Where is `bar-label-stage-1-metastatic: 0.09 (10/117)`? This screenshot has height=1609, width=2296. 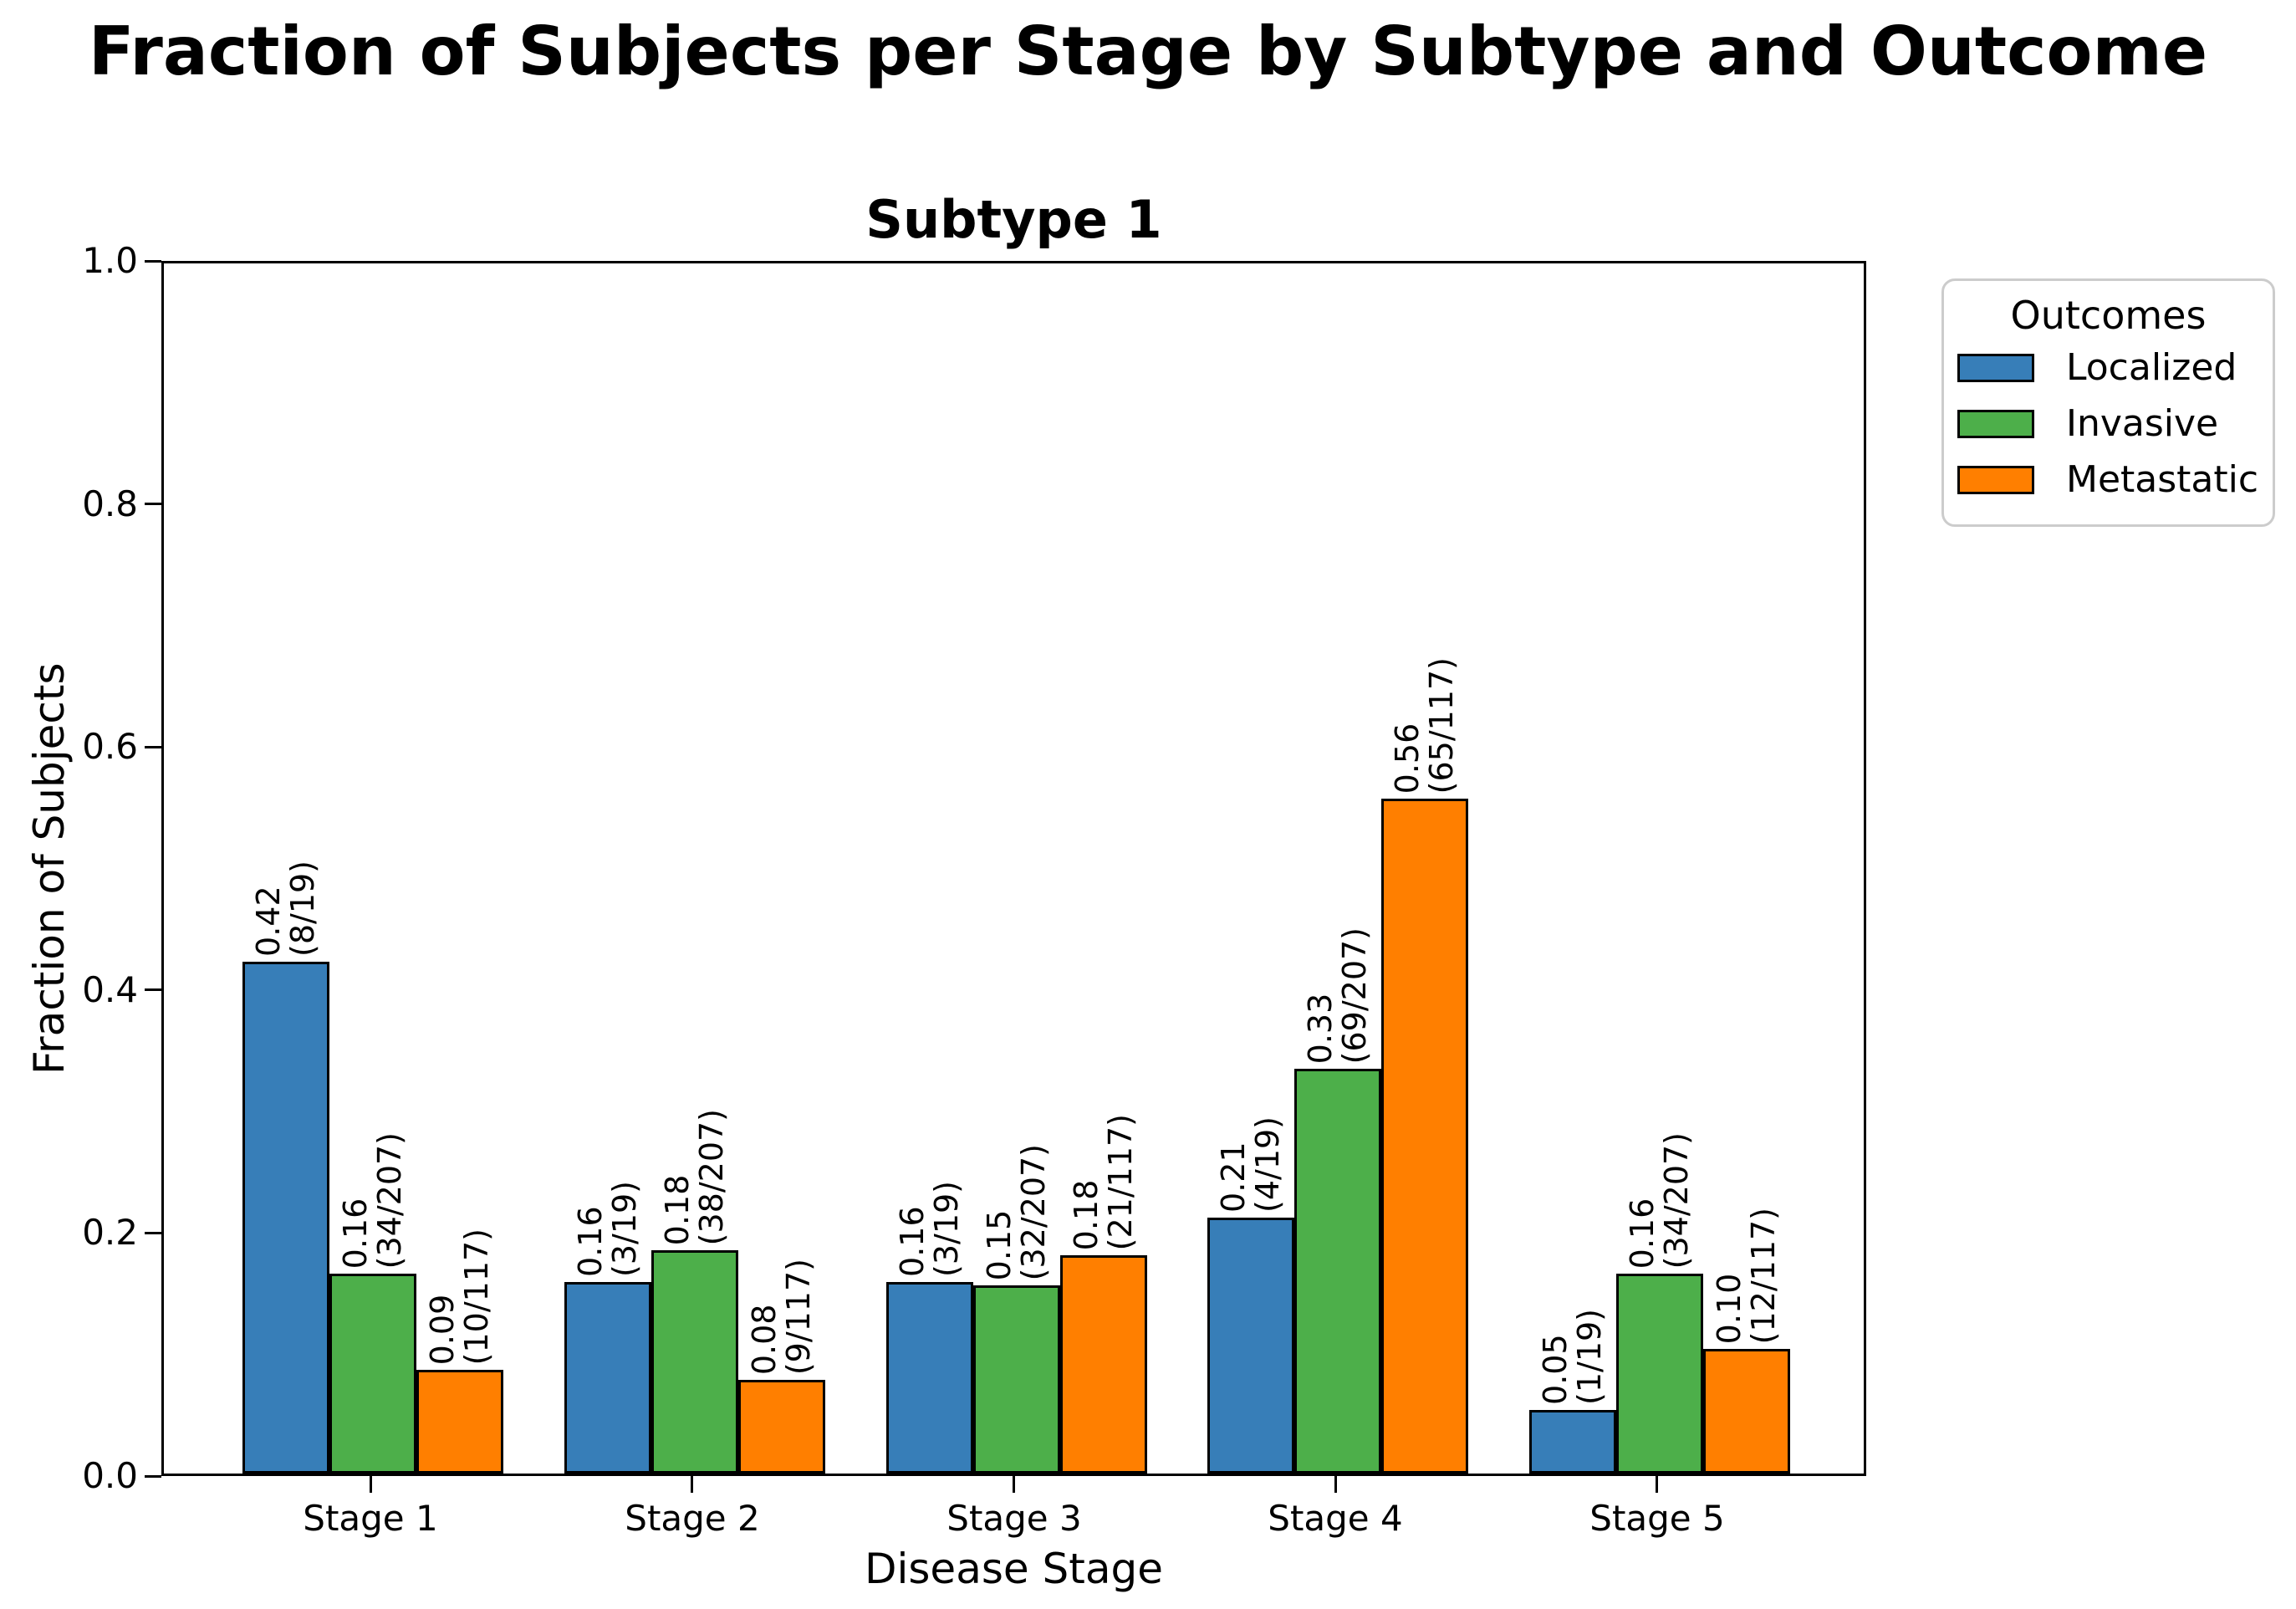
bar-label-stage-1-metastatic: 0.09 (10/117) is located at coordinates (460, 1296).